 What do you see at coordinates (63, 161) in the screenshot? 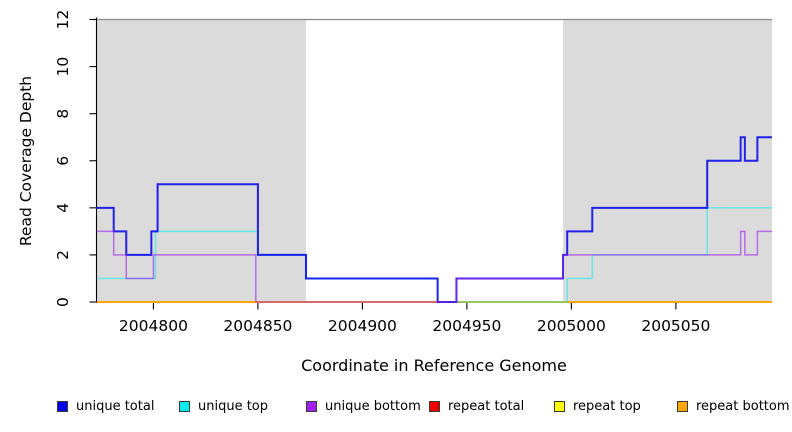
I see `y-tick-label: 6` at bounding box center [63, 161].